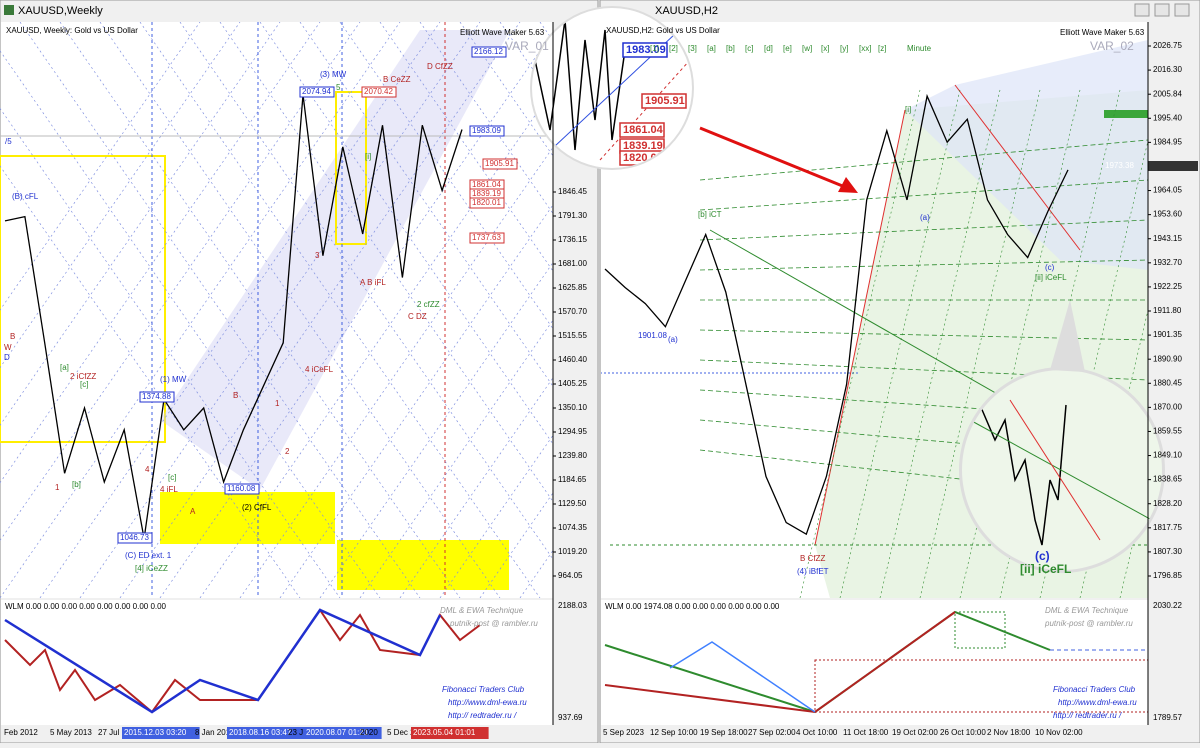 The width and height of the screenshot is (1200, 748). Describe the element at coordinates (963, 732) in the screenshot. I see `date-label: 26 Oct 10:00` at that location.